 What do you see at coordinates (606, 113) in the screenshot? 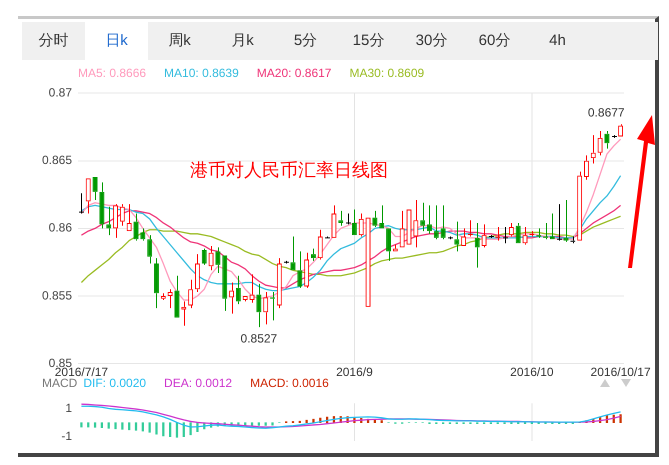
I see `annotation: 0.8677` at bounding box center [606, 113].